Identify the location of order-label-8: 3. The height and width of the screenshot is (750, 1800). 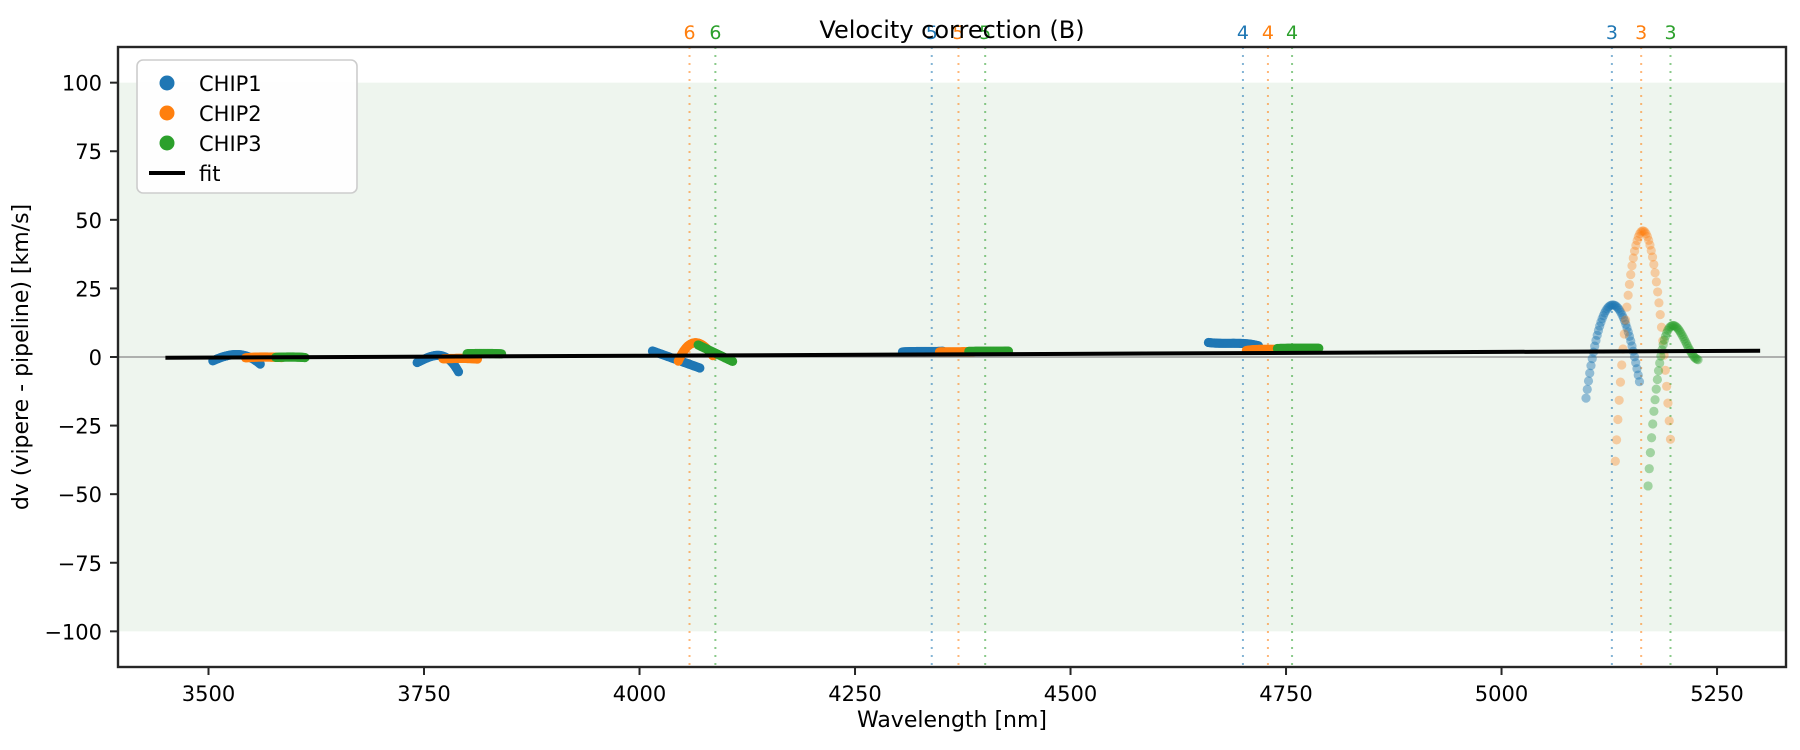
(1612, 33).